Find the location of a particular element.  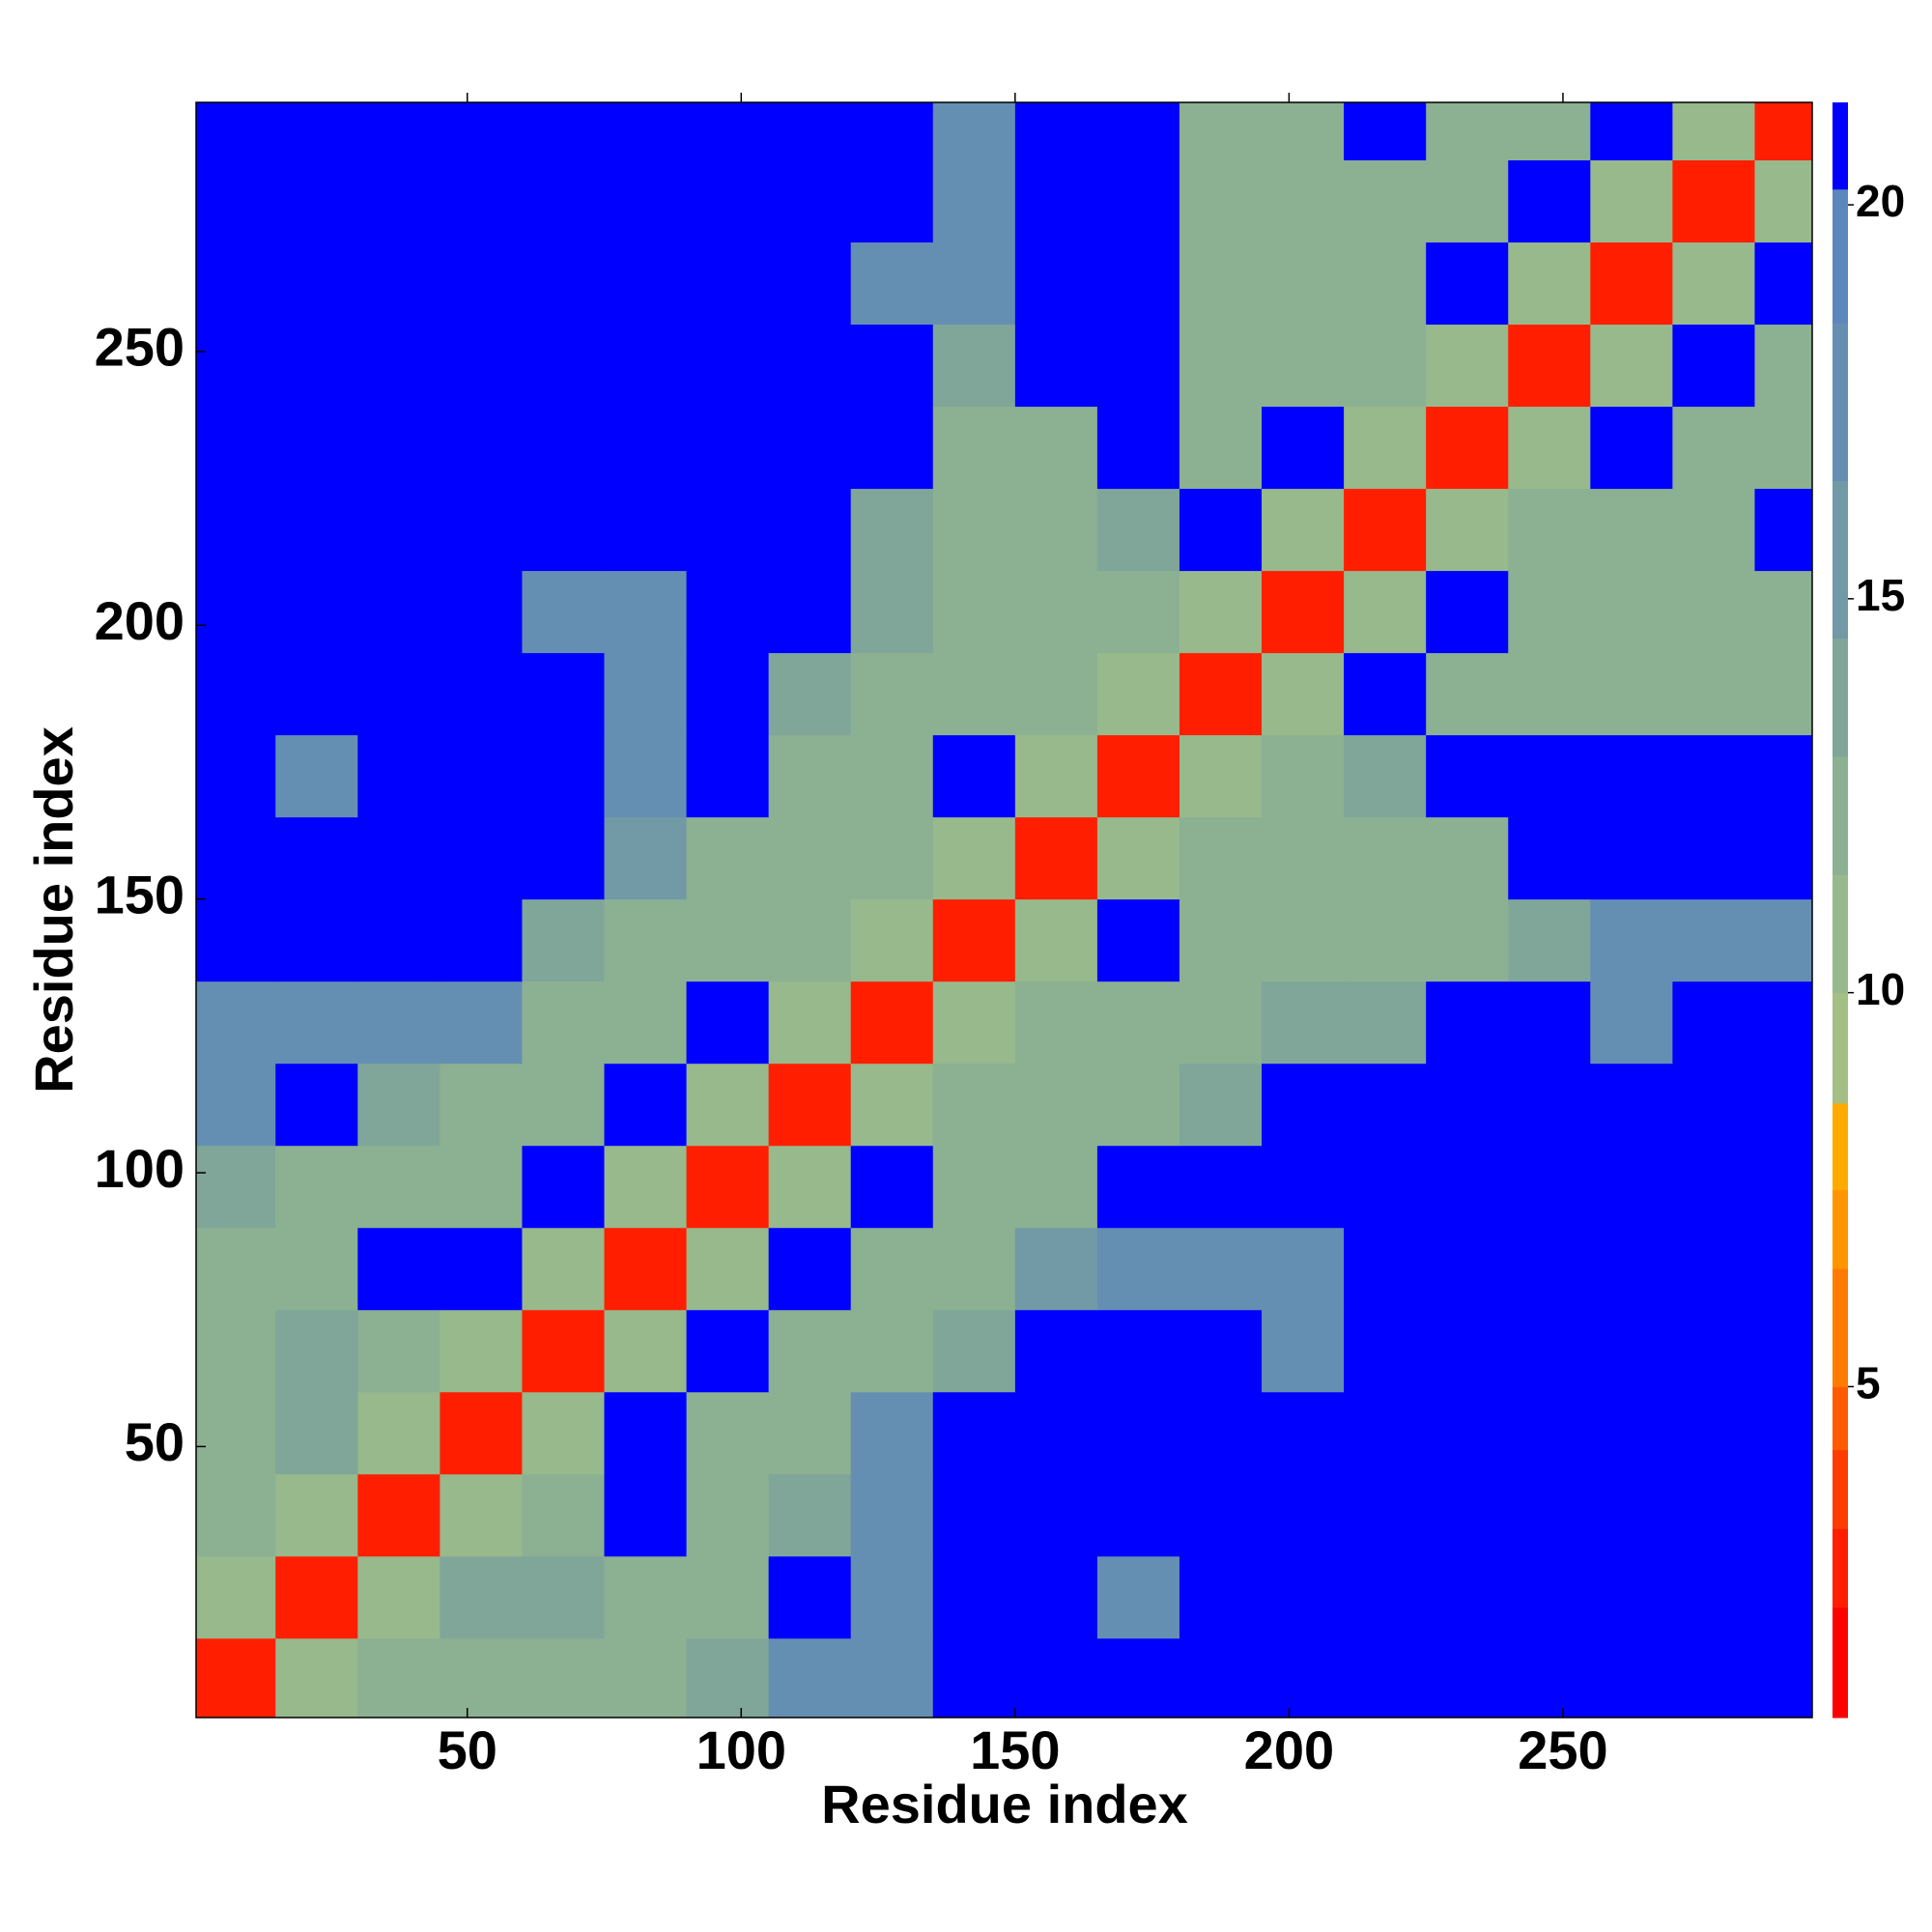

colorbar-tick-label: 10 is located at coordinates (1880, 989).